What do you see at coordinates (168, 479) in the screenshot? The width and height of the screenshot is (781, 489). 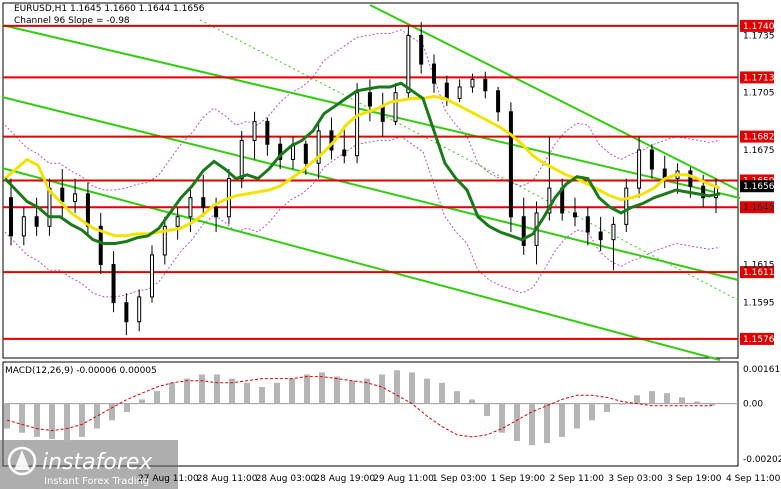 I see `time-tick-label: 27 Aug 11:00` at bounding box center [168, 479].